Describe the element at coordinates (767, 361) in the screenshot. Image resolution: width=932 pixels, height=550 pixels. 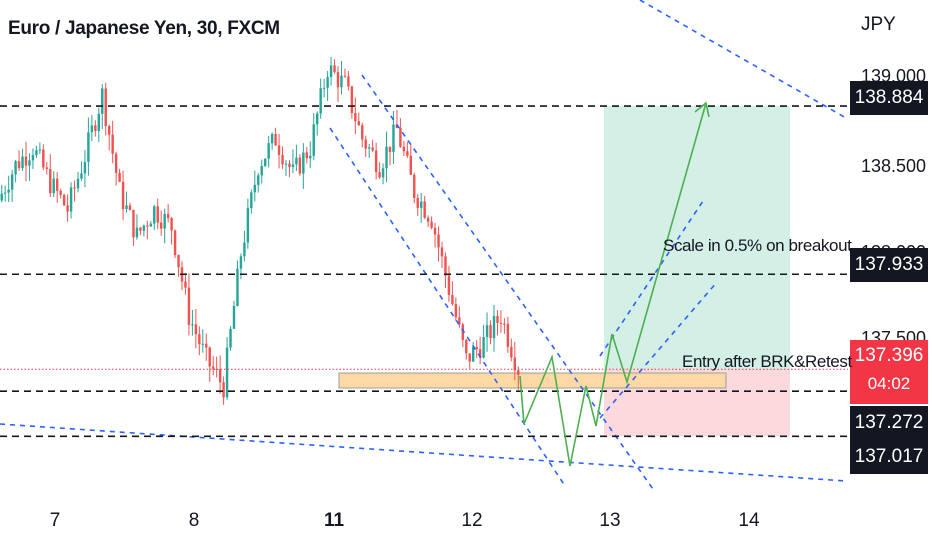
I see `entry-annotation: Entry after BRK&Retest` at that location.